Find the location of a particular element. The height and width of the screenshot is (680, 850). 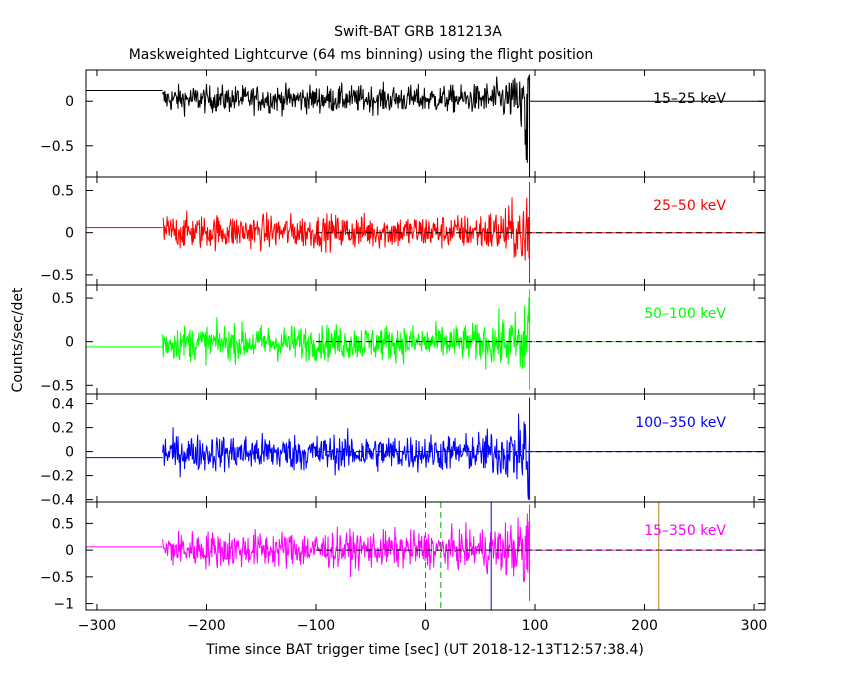

x-tick-label: 300 is located at coordinates (754, 626).